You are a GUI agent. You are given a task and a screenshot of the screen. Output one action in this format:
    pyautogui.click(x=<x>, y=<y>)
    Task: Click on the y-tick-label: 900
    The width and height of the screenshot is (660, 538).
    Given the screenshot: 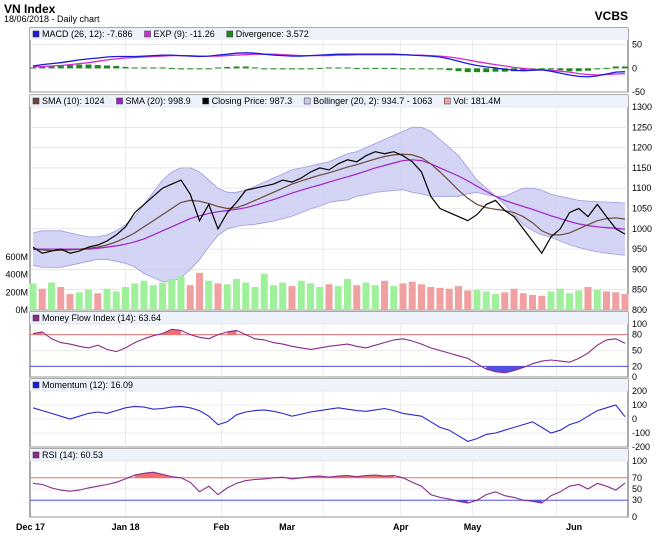 What is the action you would take?
    pyautogui.click(x=639, y=269)
    